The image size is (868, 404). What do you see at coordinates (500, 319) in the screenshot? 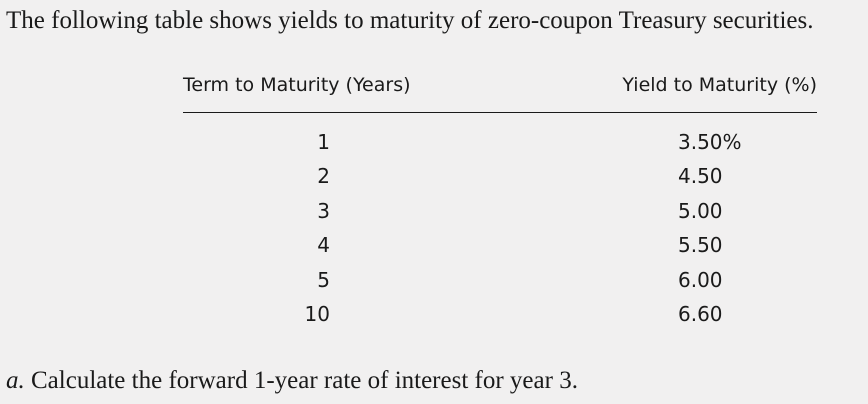
I see `table-row: 10 6.60` at bounding box center [500, 319].